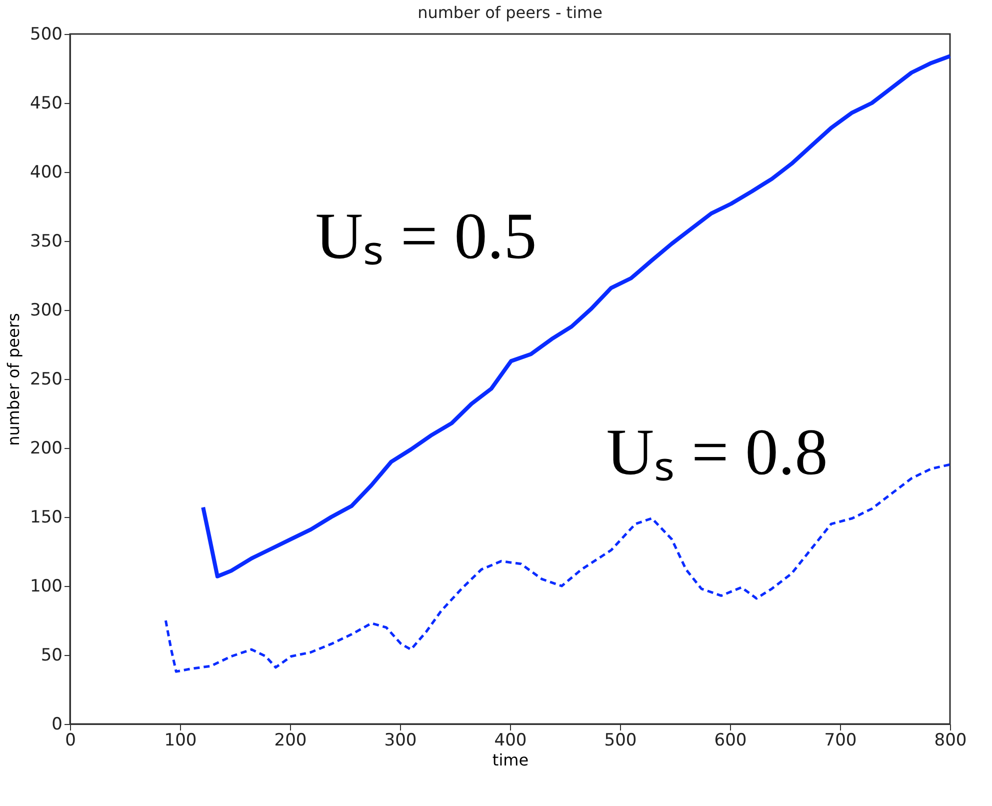 The height and width of the screenshot is (806, 992). What do you see at coordinates (510, 760) in the screenshot?
I see `x-axis-title: time` at bounding box center [510, 760].